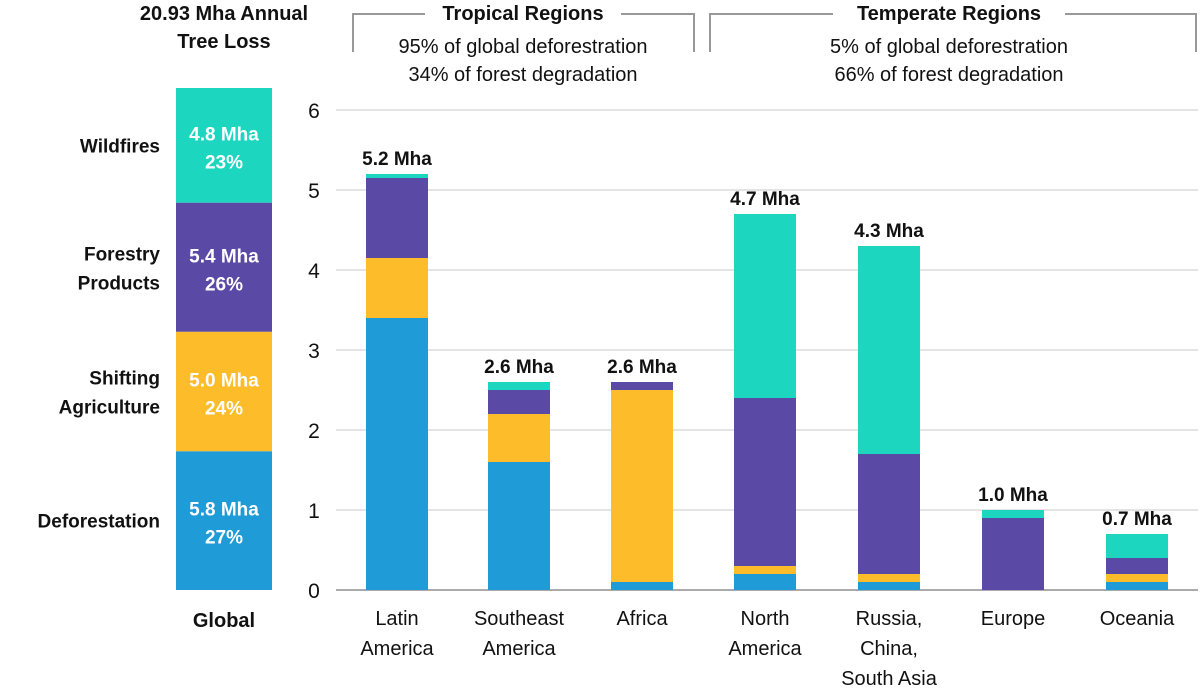 This screenshot has height=692, width=1200. Describe the element at coordinates (889, 677) in the screenshot. I see `x-category-label-line: South Asia` at that location.